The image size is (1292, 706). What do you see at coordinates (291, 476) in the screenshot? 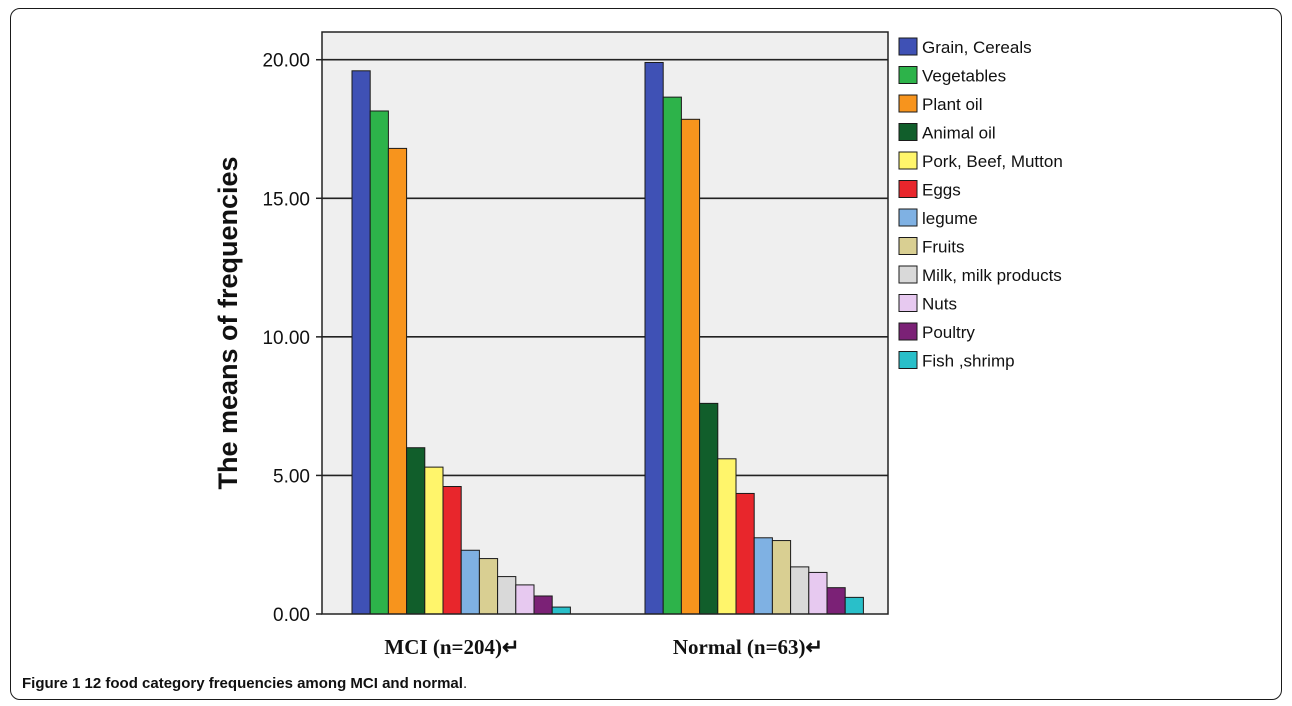
I see `y-tick-label: 5.00` at bounding box center [291, 476].